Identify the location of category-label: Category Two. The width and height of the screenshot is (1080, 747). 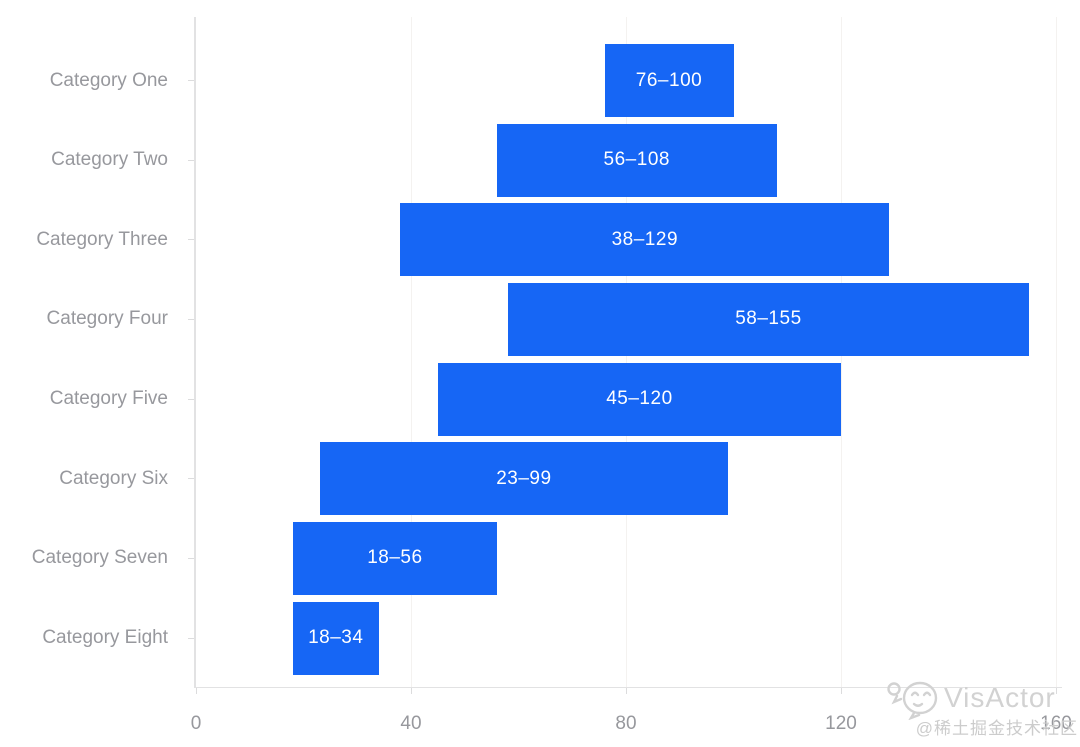
(109, 160).